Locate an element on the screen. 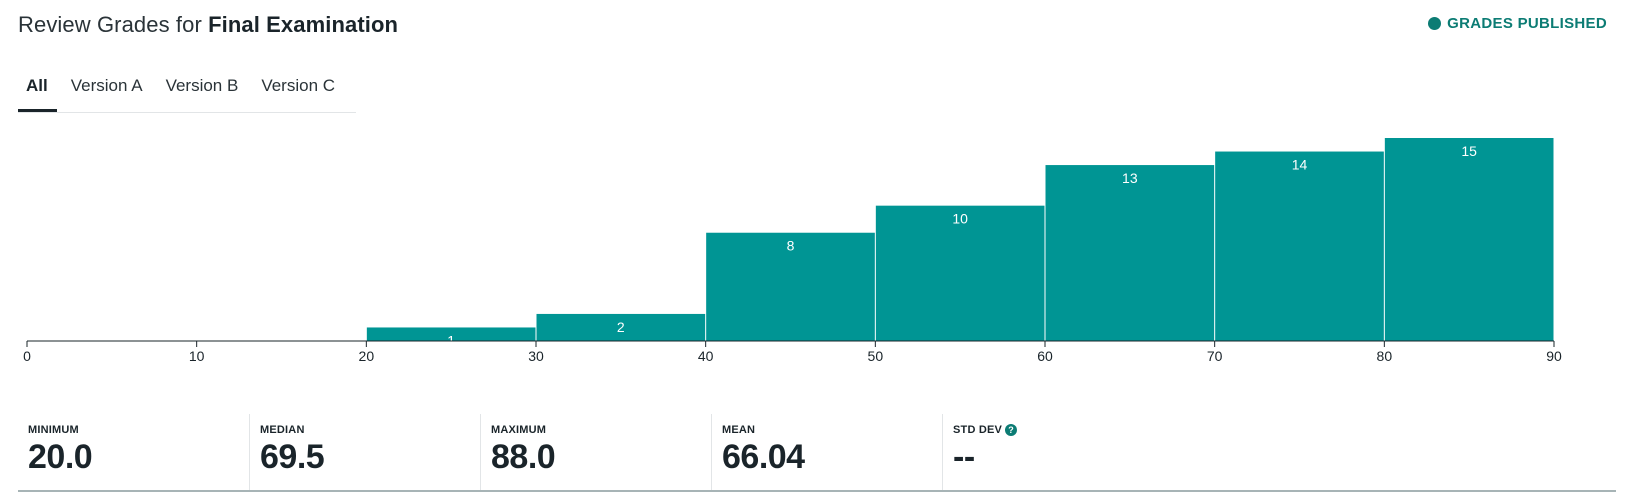 This screenshot has width=1633, height=496. help-icon: ? is located at coordinates (1011, 430).